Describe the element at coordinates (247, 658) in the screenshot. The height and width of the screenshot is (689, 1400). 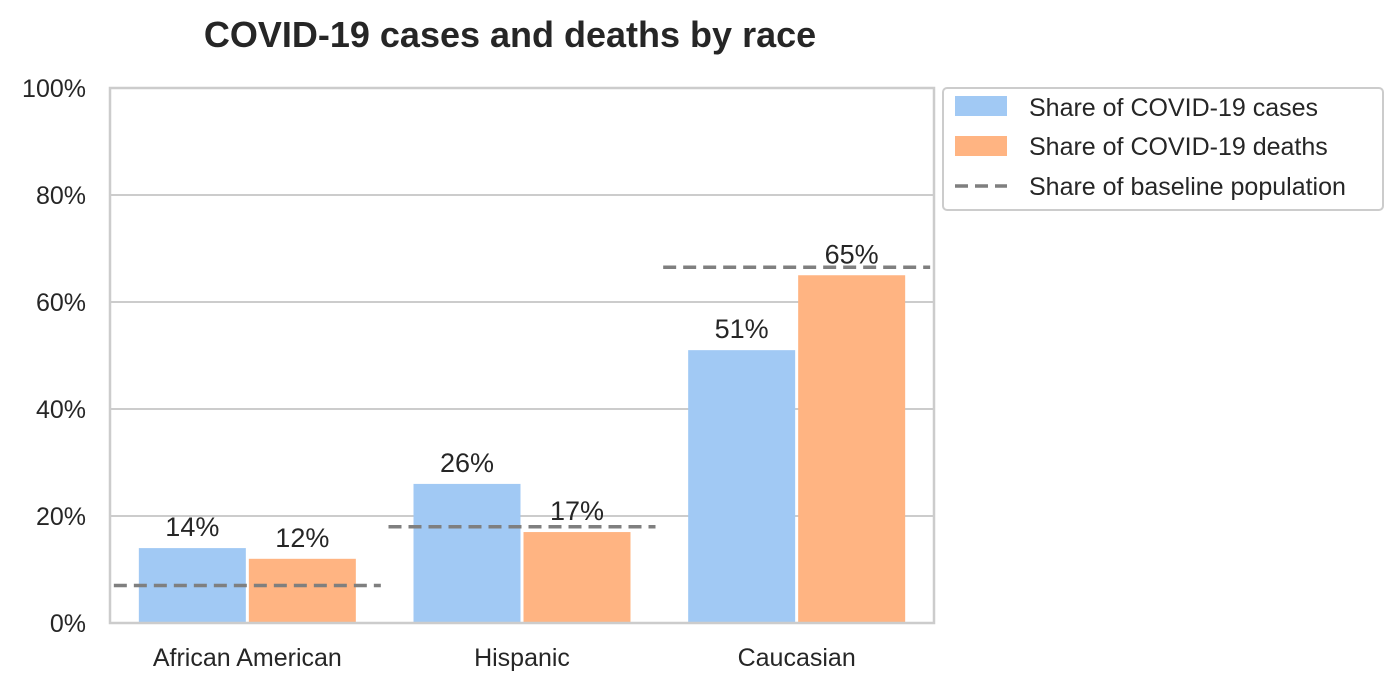
I see `x-tick-label: African American` at that location.